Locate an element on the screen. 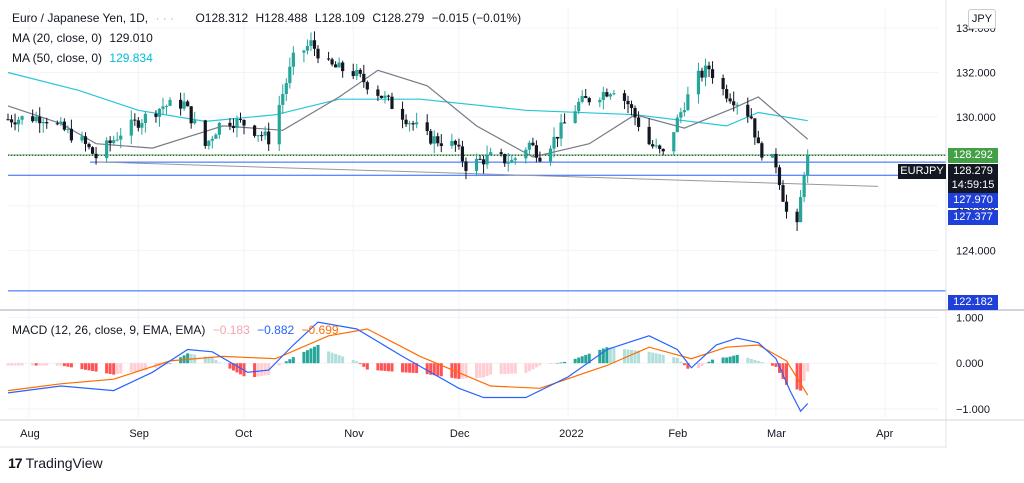  symbol-tag: EURJPY is located at coordinates (922, 171).